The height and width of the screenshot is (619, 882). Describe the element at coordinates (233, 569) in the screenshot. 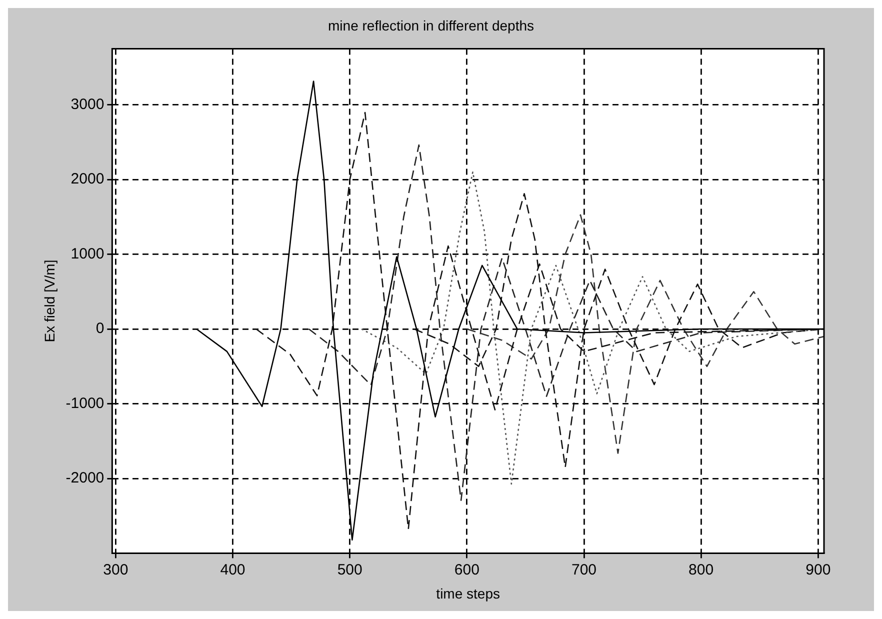

I see `x-tick-label: 400` at that location.